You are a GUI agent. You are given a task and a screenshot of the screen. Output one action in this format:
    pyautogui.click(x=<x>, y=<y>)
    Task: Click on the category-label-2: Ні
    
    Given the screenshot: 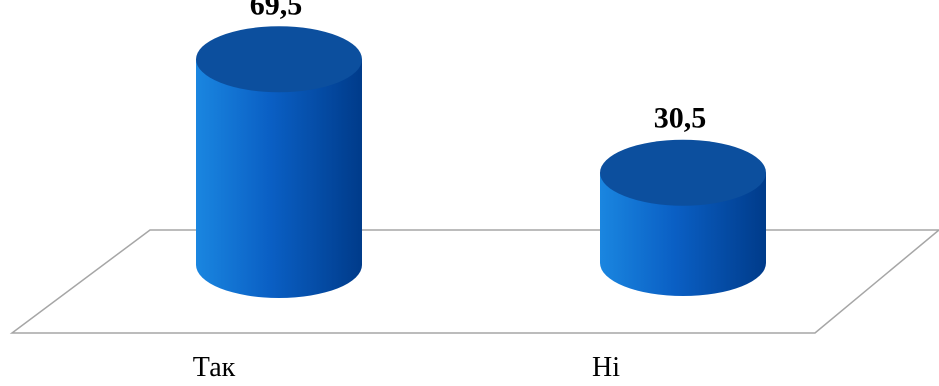 What is the action you would take?
    pyautogui.click(x=606, y=367)
    